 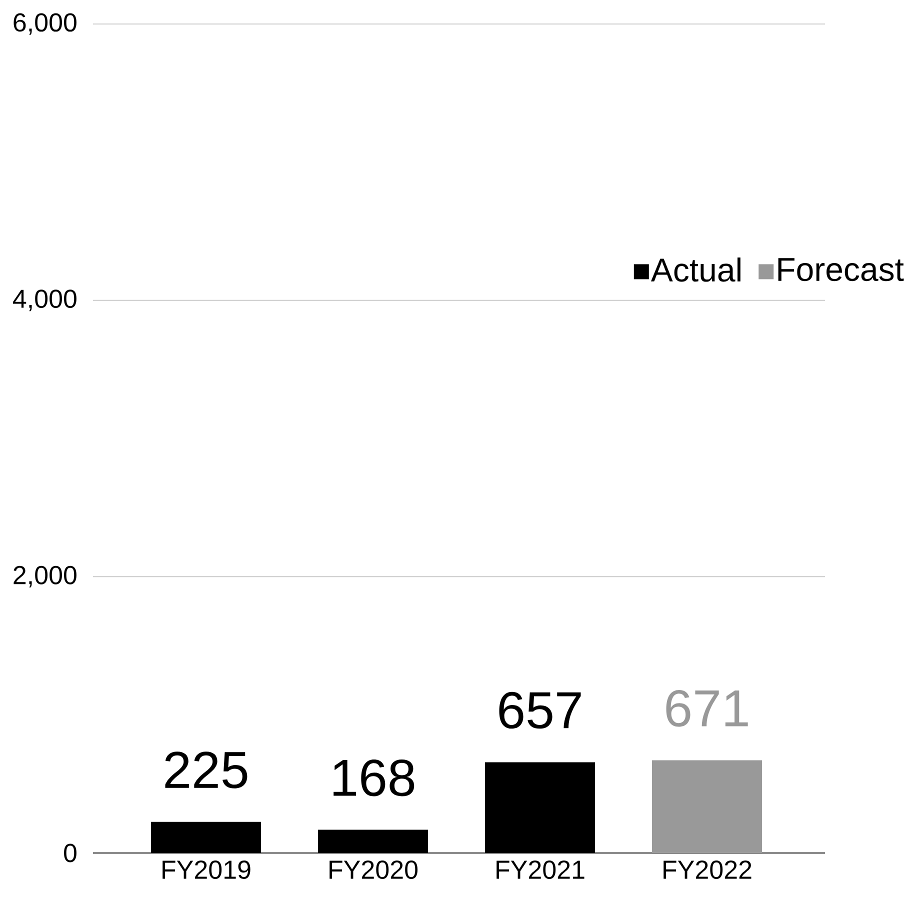 What do you see at coordinates (540, 869) in the screenshot?
I see `x-tick-label: FY2021` at bounding box center [540, 869].